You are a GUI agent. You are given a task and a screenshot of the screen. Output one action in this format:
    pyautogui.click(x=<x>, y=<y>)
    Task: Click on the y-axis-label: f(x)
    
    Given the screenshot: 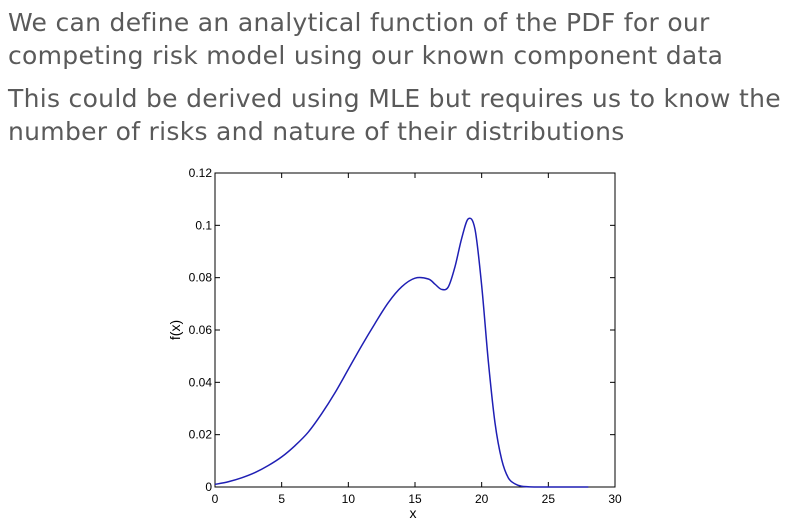 What is the action you would take?
    pyautogui.click(x=175, y=330)
    